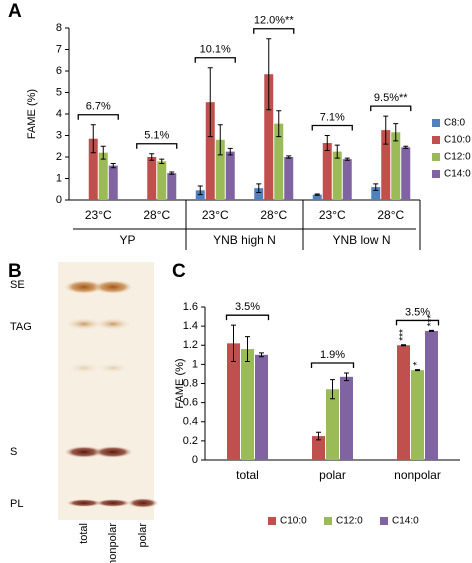  What do you see at coordinates (59, 157) in the screenshot?
I see `y-tick-label: 2` at bounding box center [59, 157].